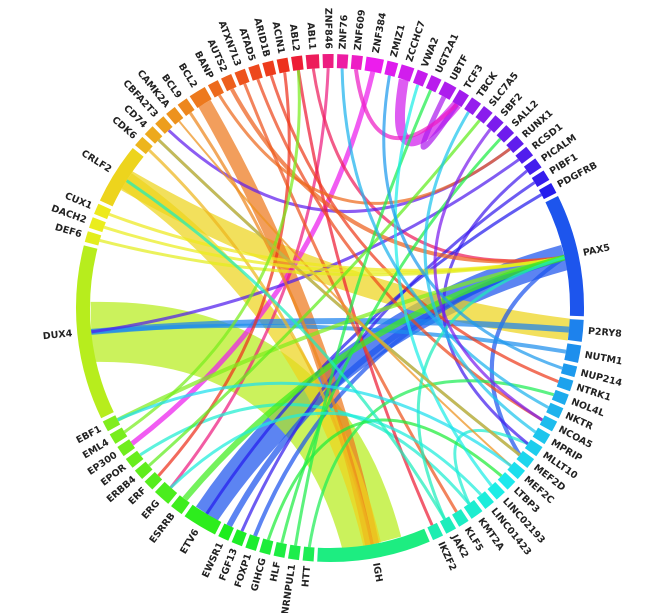  I want to click on node-label: ACIN1, so click(278, 38).